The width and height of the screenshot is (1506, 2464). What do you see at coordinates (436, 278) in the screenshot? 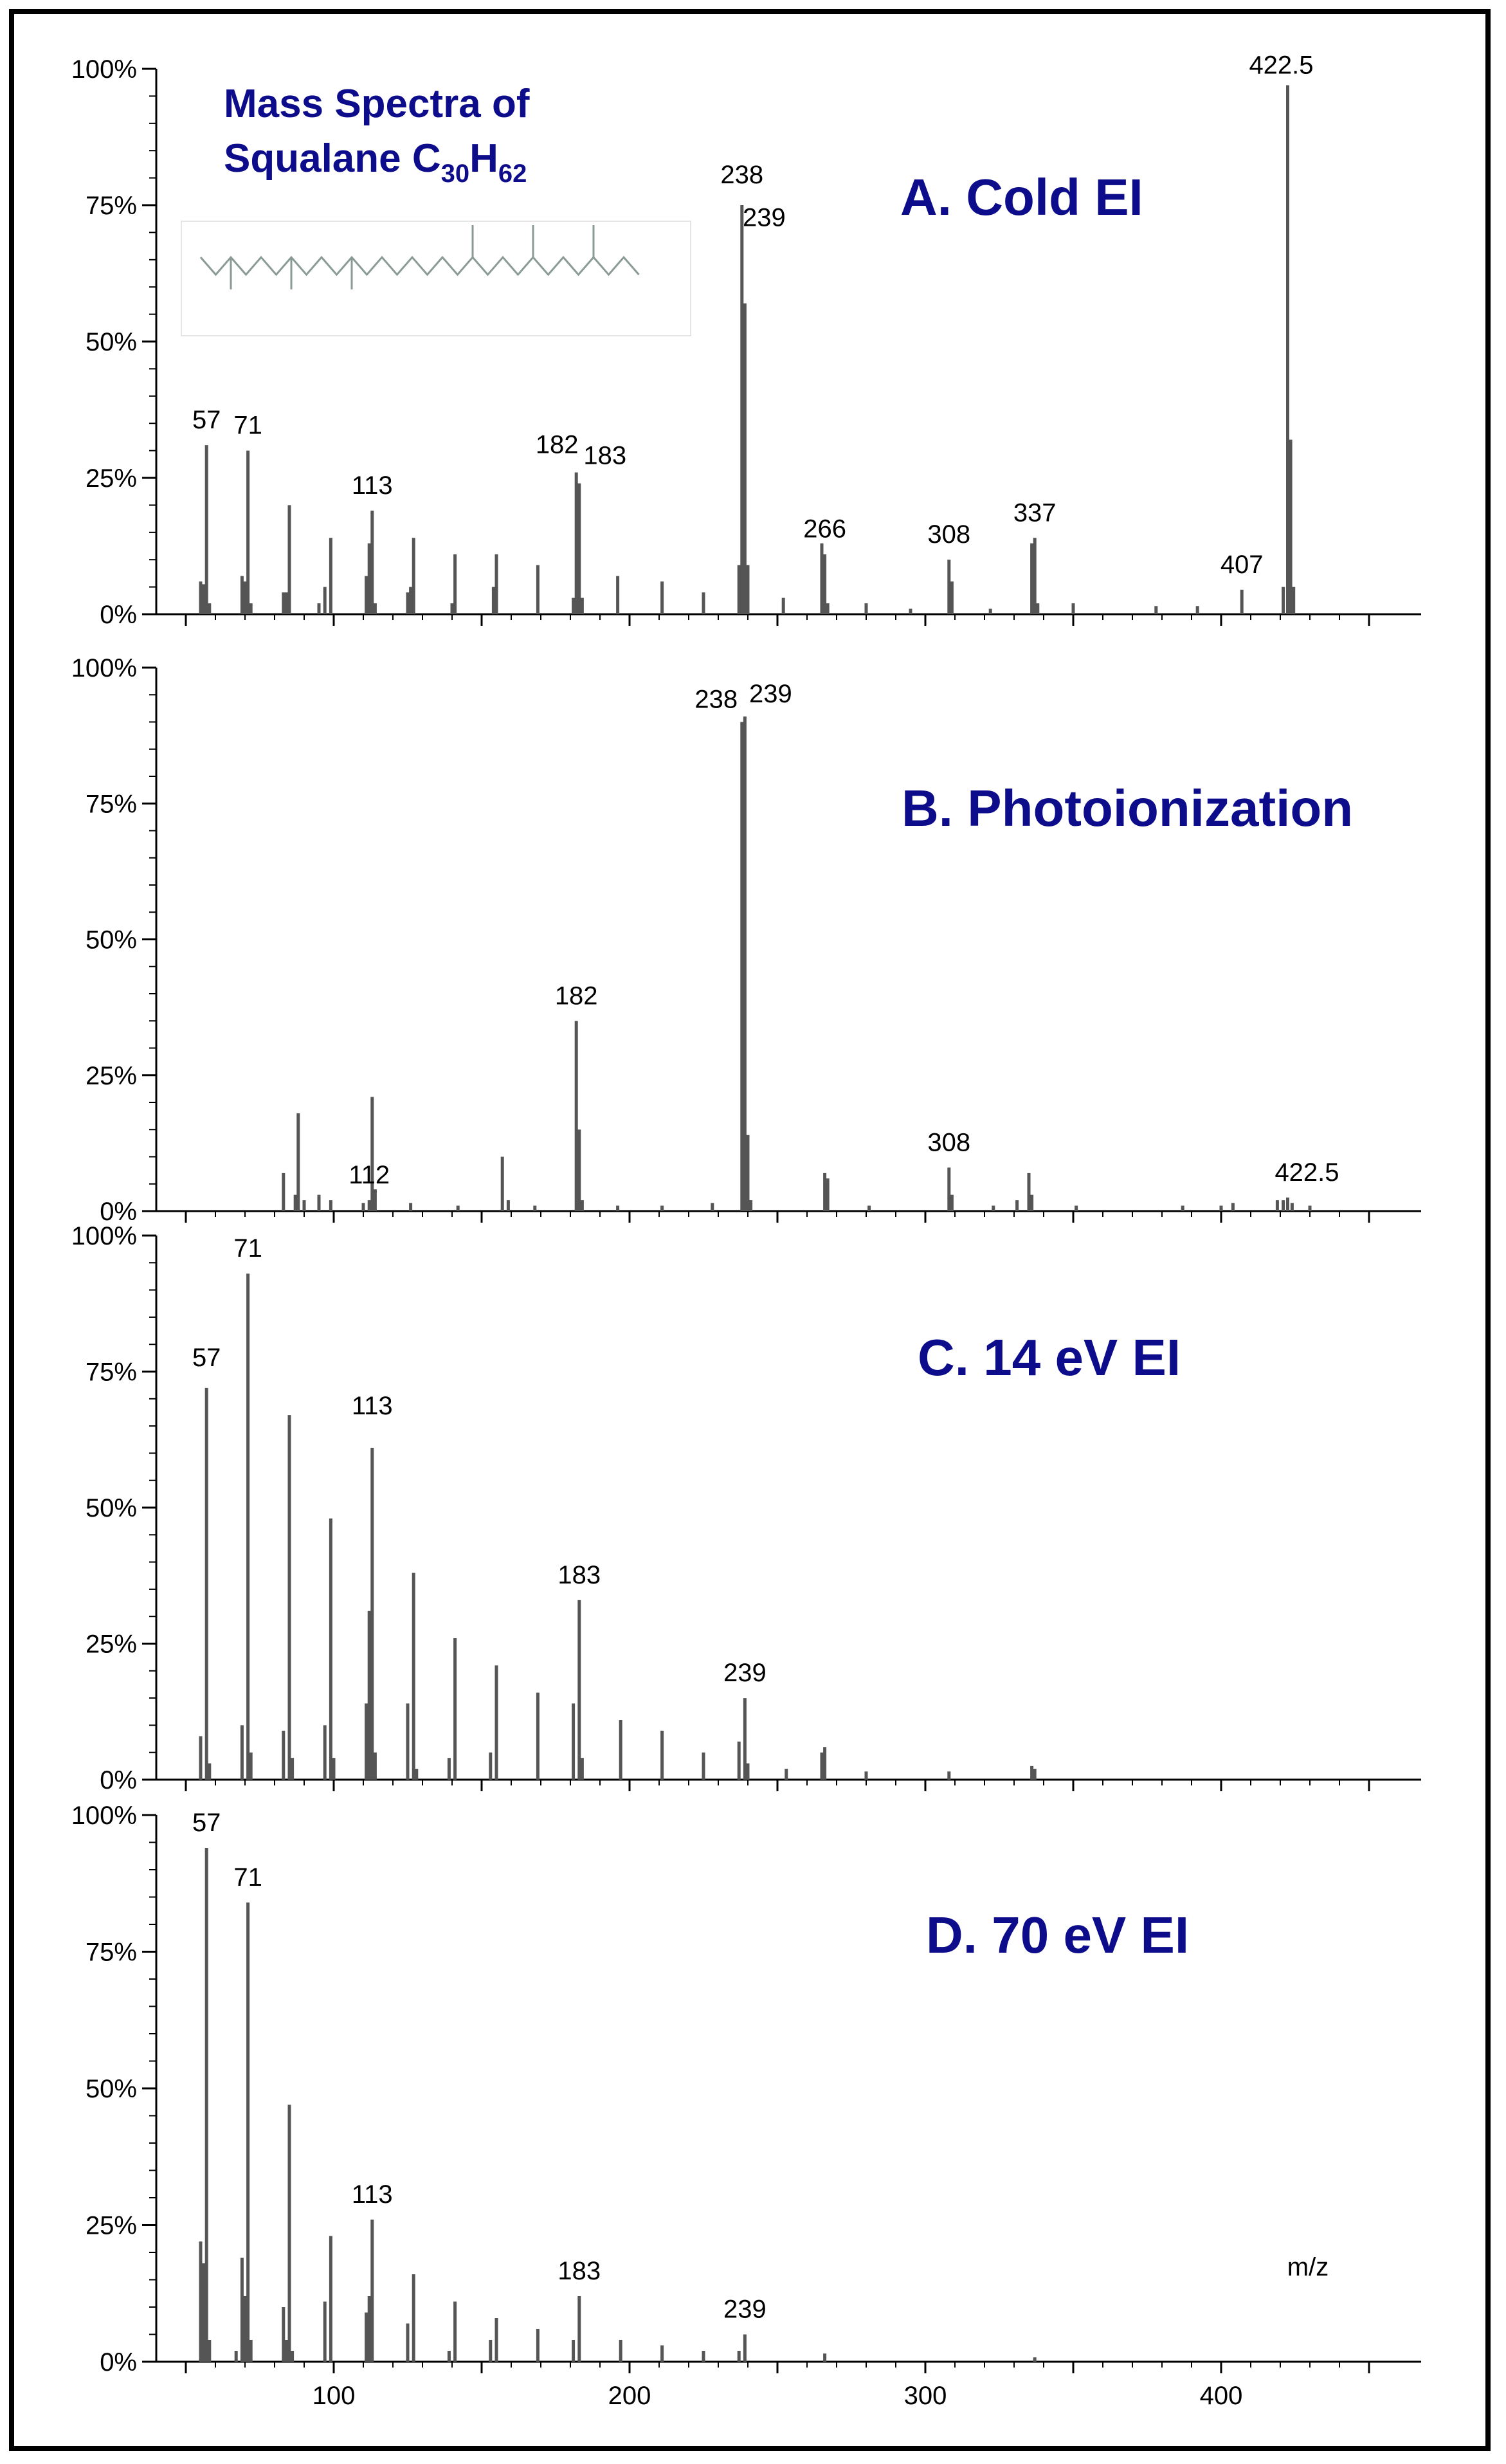
I see `squalane-structure-diagram` at bounding box center [436, 278].